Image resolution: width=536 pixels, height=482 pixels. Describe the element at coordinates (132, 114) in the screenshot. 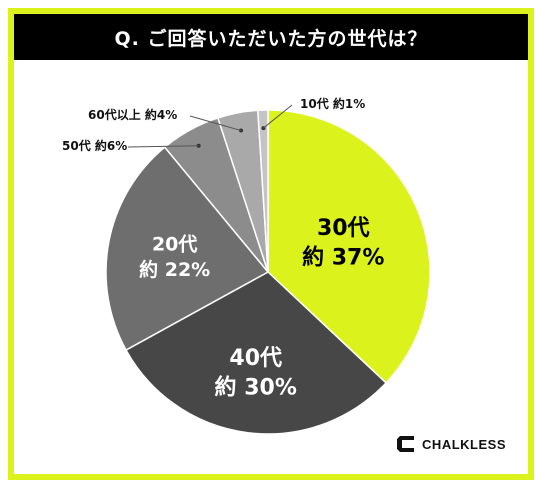

I see `callout-label-2: 60代以上 約4%` at that location.